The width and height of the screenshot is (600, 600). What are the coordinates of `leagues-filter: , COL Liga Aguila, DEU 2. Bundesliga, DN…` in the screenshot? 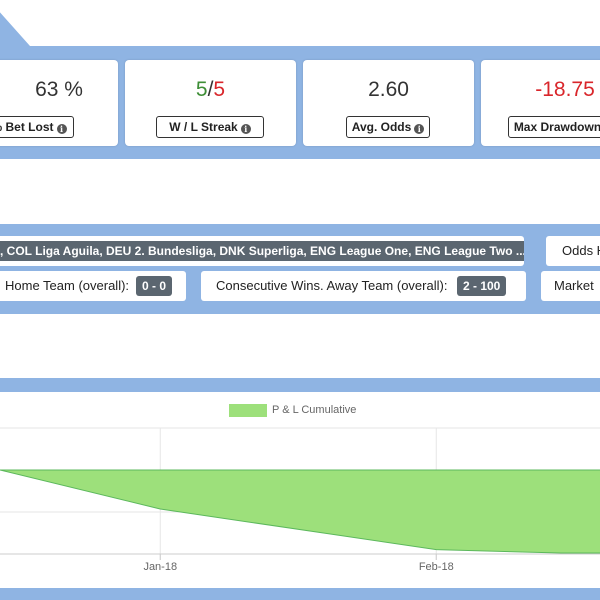 It's located at (262, 251).